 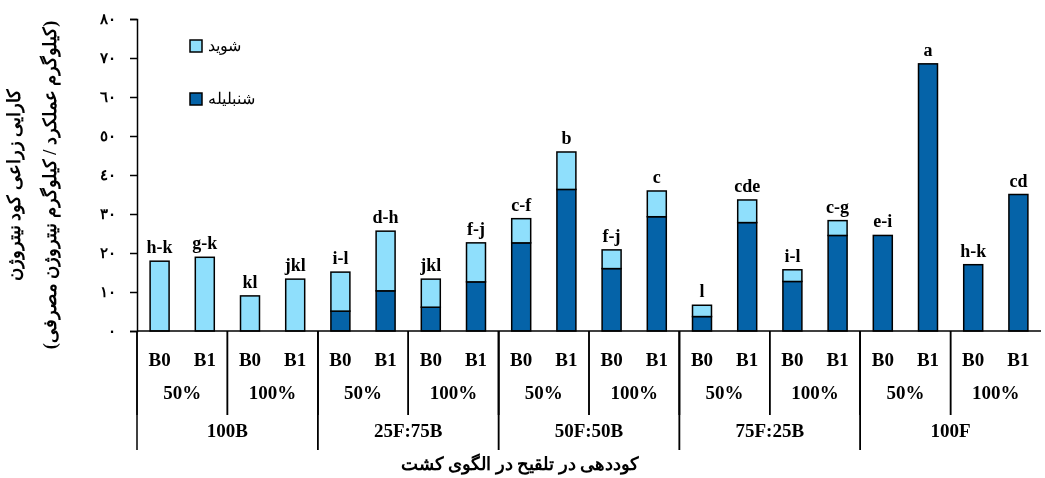 I want to click on text: d-h, so click(x=385, y=217).